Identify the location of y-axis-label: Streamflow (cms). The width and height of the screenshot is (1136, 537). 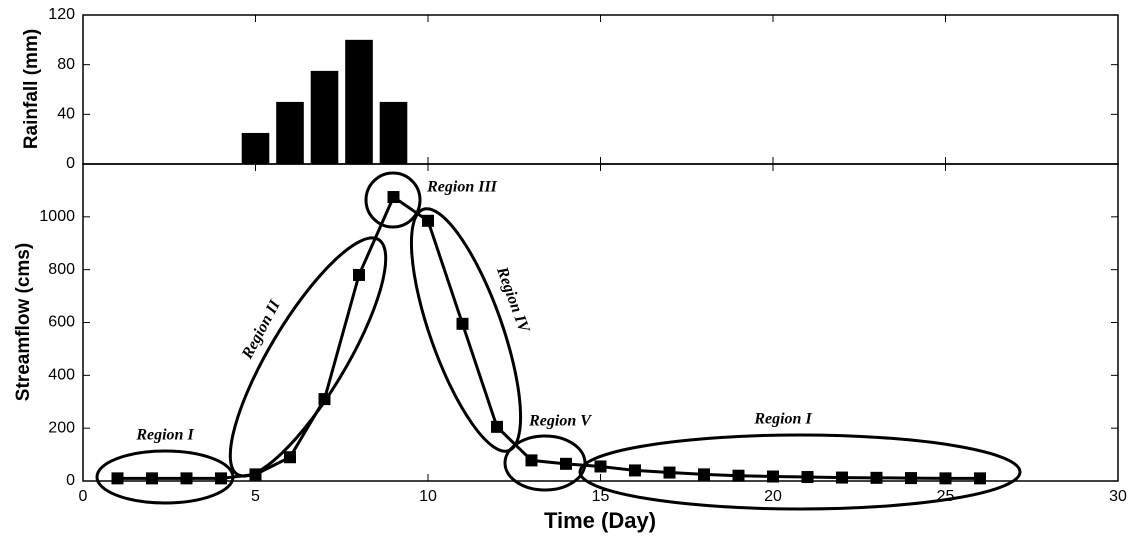
(23, 322).